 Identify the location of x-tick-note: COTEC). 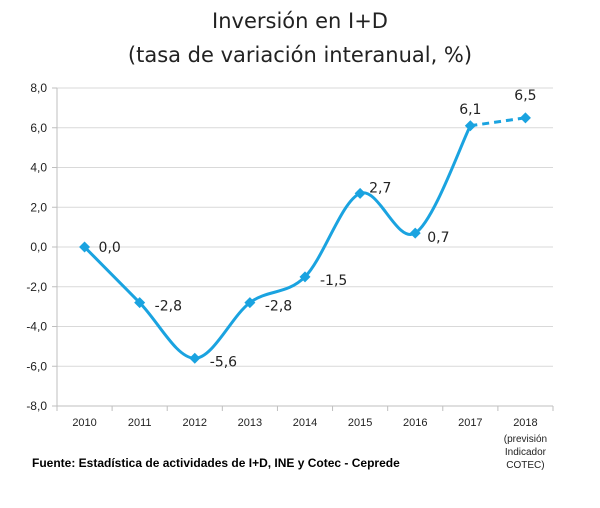
(525, 465).